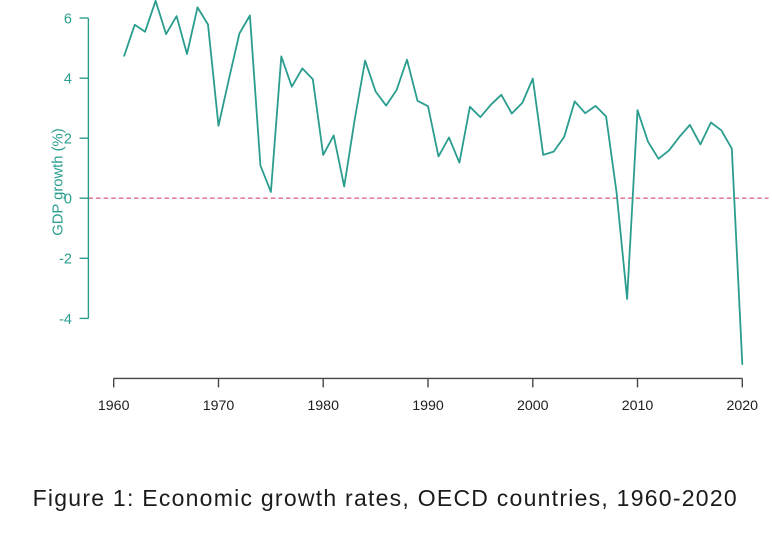 The image size is (772, 537). I want to click on svg-text: 1990, so click(428, 406).